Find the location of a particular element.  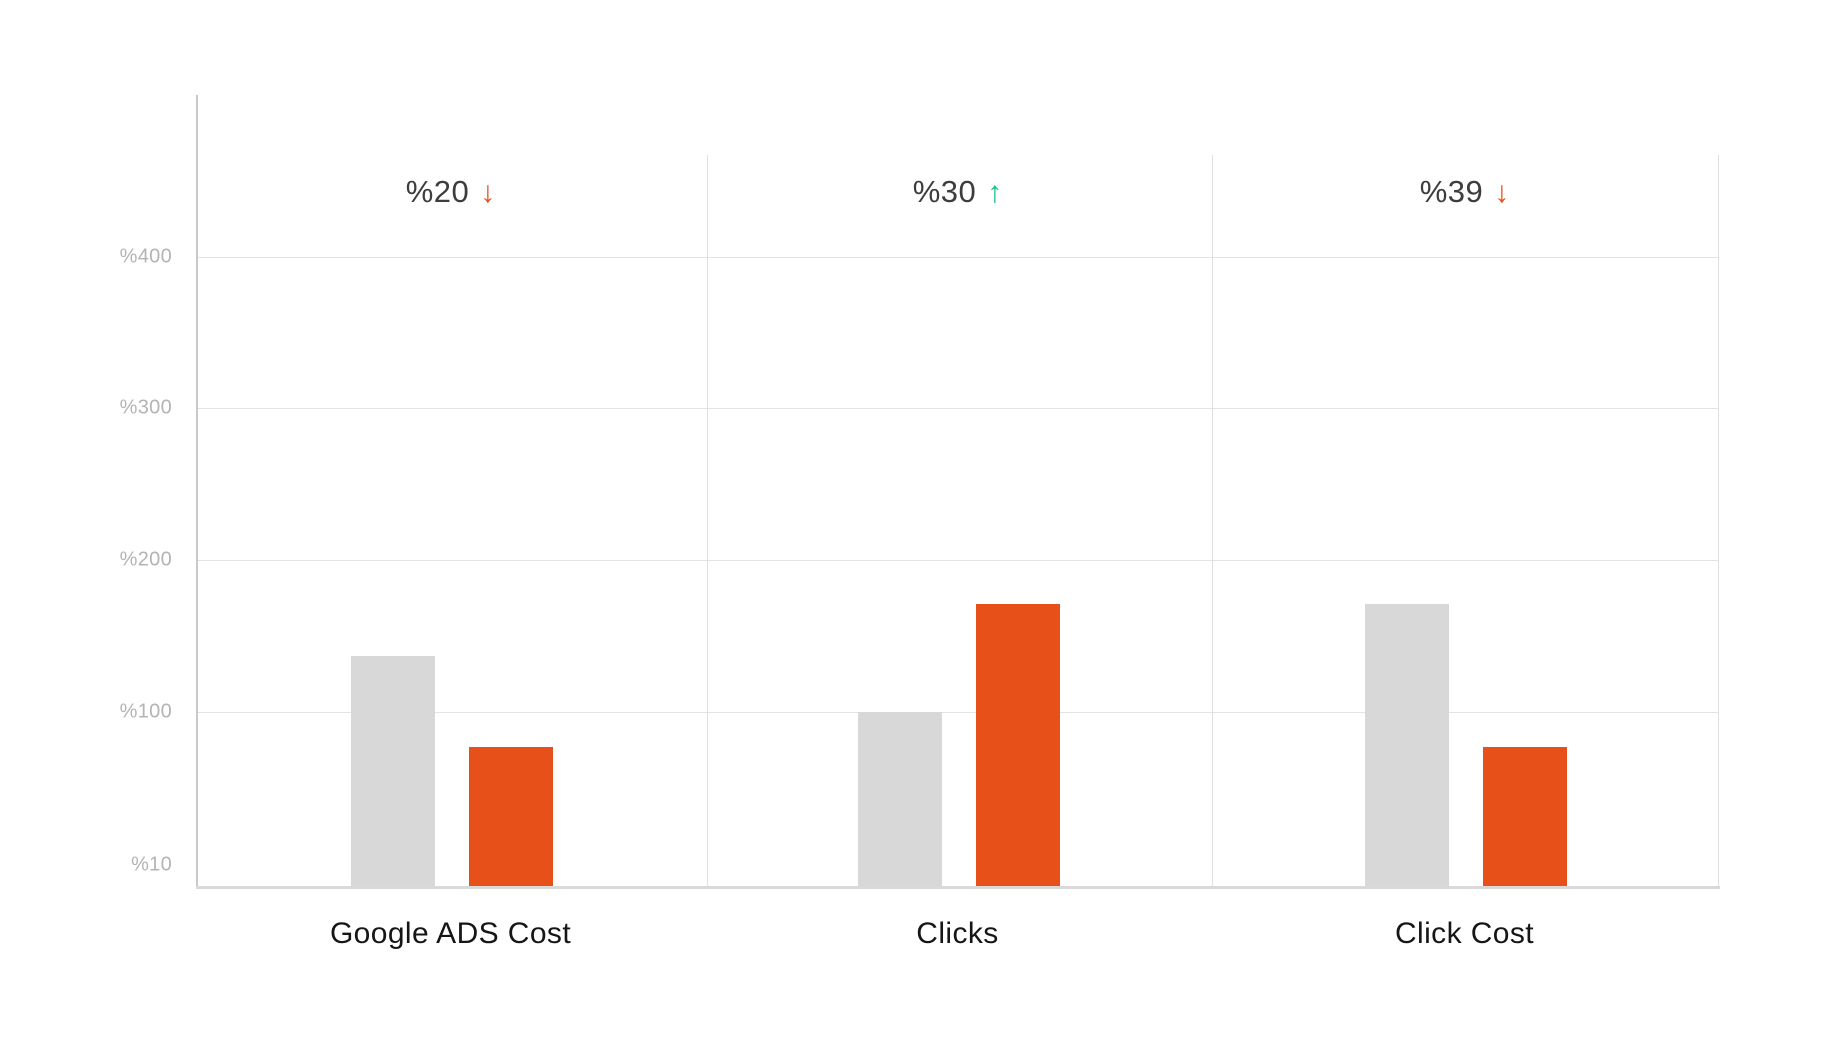

y-axis-tick-label: %100 is located at coordinates (145, 711).